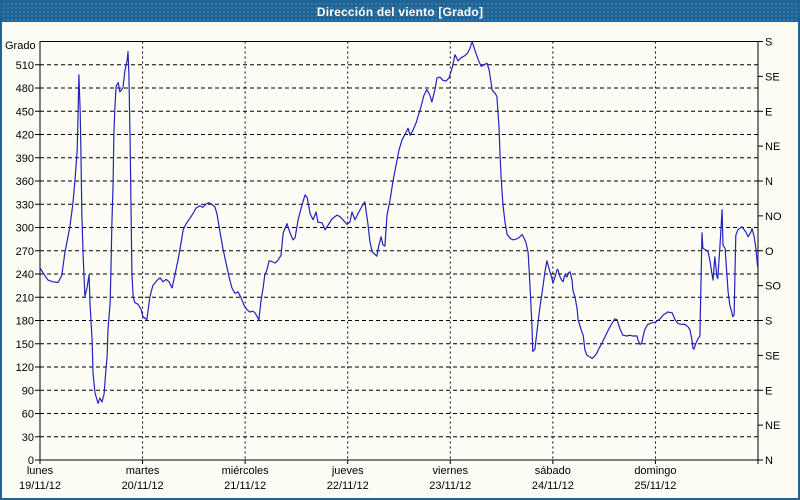  Describe the element at coordinates (25, 159) in the screenshot. I see `y-tick-label: 390` at that location.